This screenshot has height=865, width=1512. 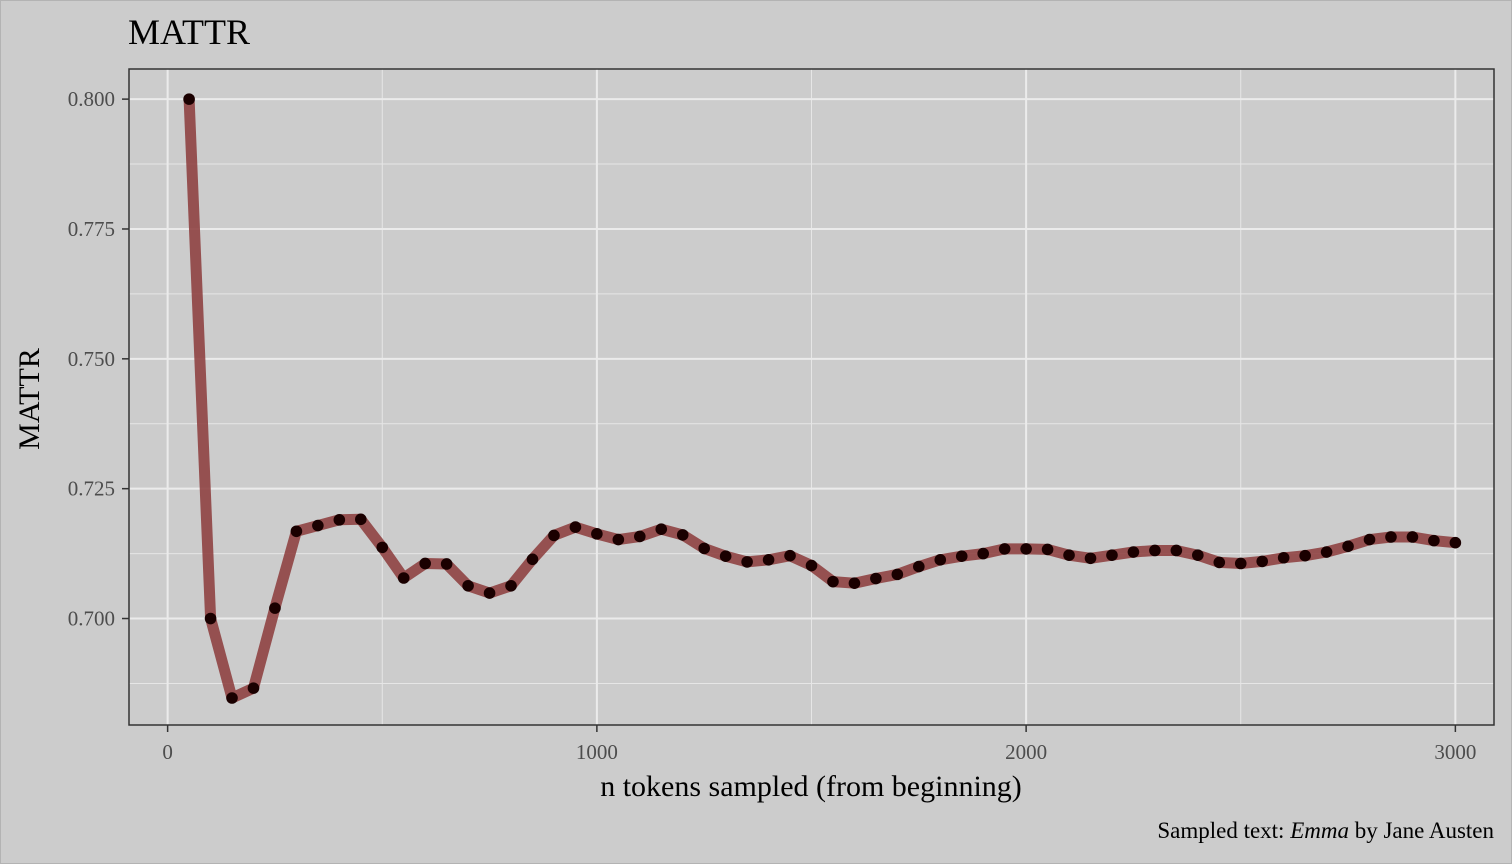 I want to click on y-tick-label: 0.800, so click(x=91, y=99).